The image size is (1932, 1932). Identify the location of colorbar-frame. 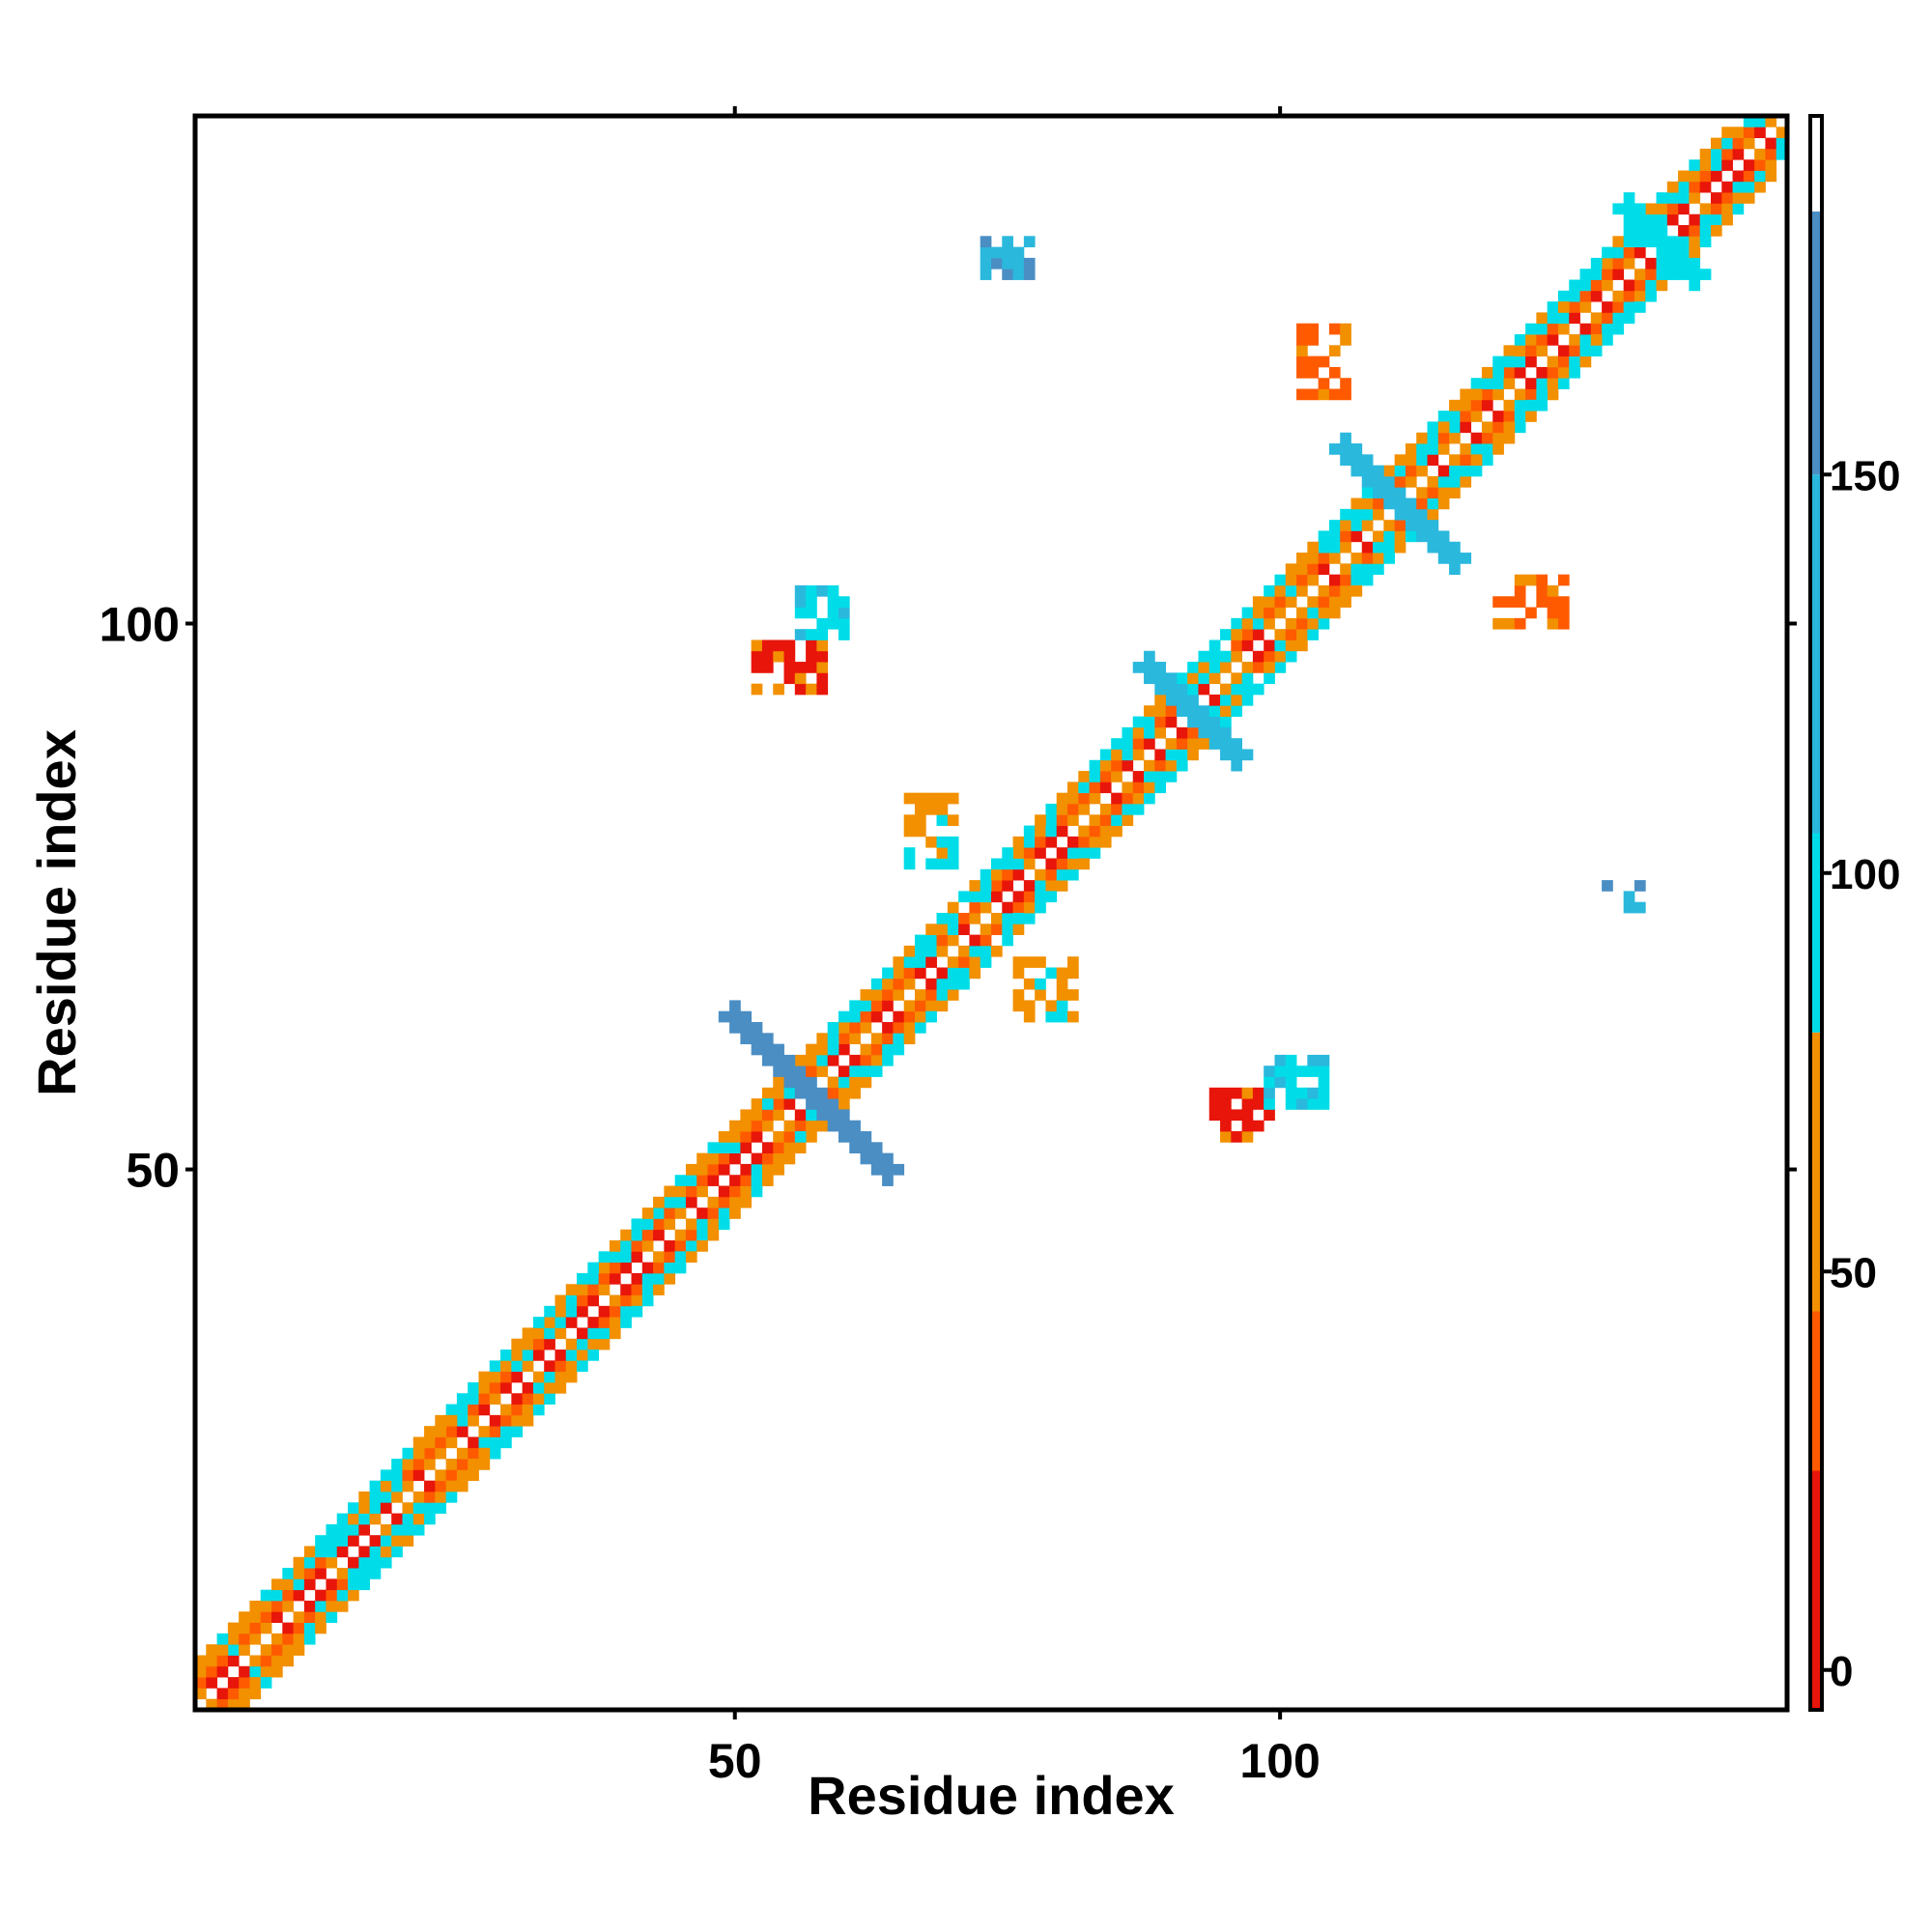
(1816, 913).